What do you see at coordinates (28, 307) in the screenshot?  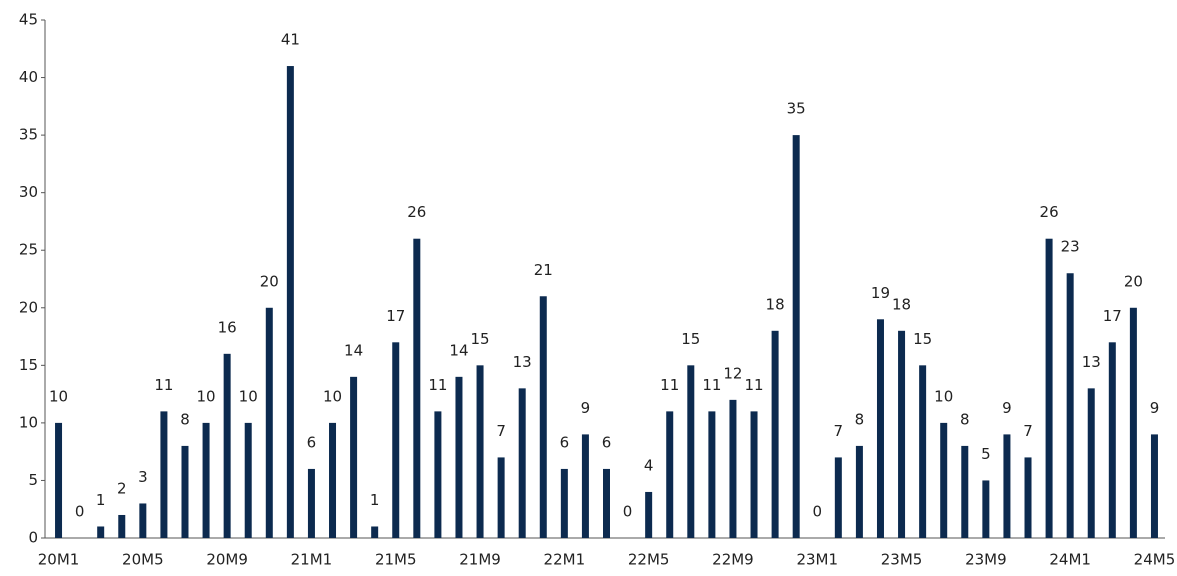 I see `y-tick-label: 20` at bounding box center [28, 307].